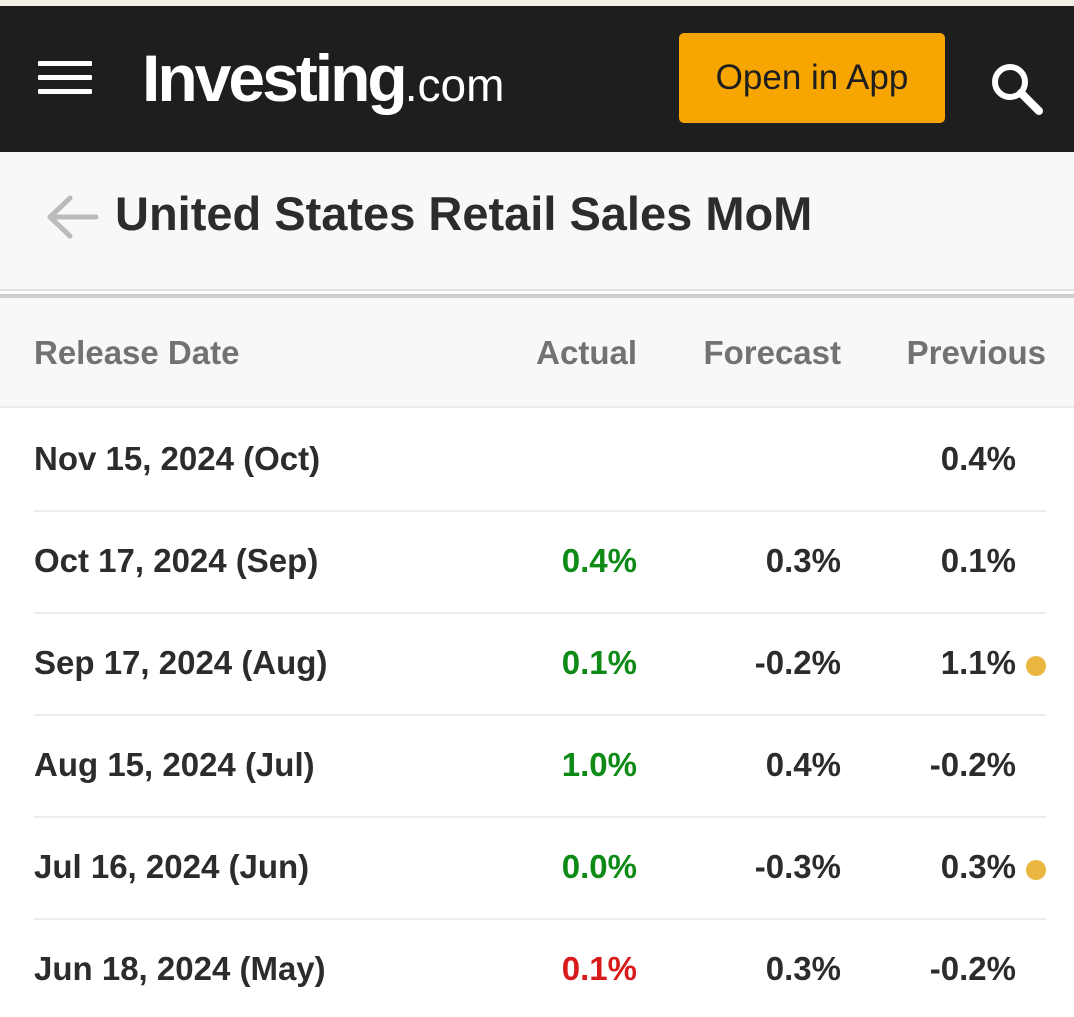  Describe the element at coordinates (454, 85) in the screenshot. I see `logo-domain: .com` at that location.